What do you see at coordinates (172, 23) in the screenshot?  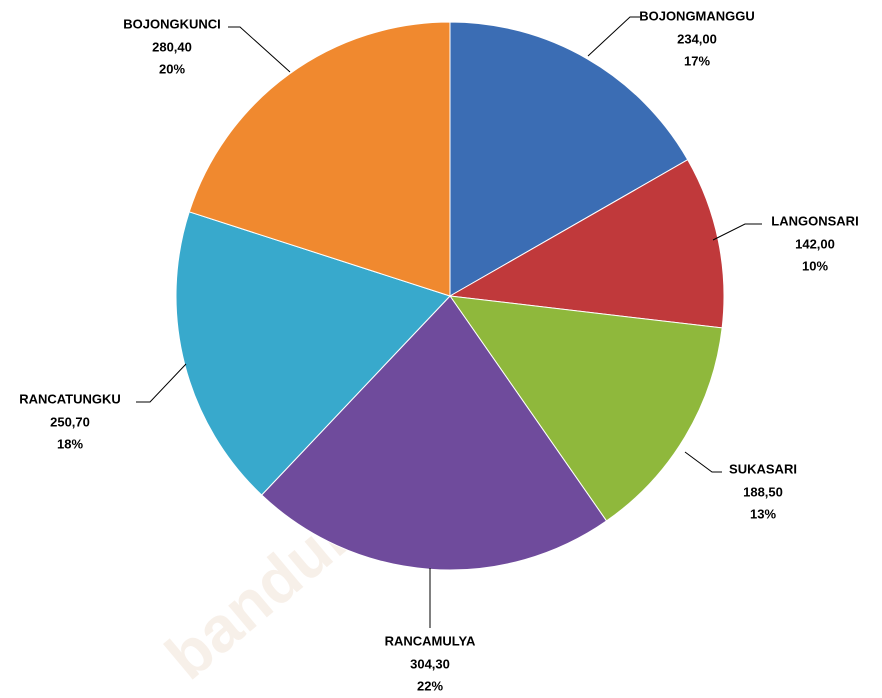 I see `category-label: BOJONGKUNCI` at bounding box center [172, 23].